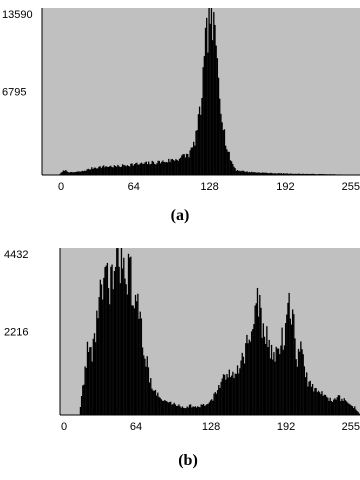 The height and width of the screenshot is (480, 360). Describe the element at coordinates (209, 187) in the screenshot. I see `x-tick-labels: 0 64 128 192 255` at that location.